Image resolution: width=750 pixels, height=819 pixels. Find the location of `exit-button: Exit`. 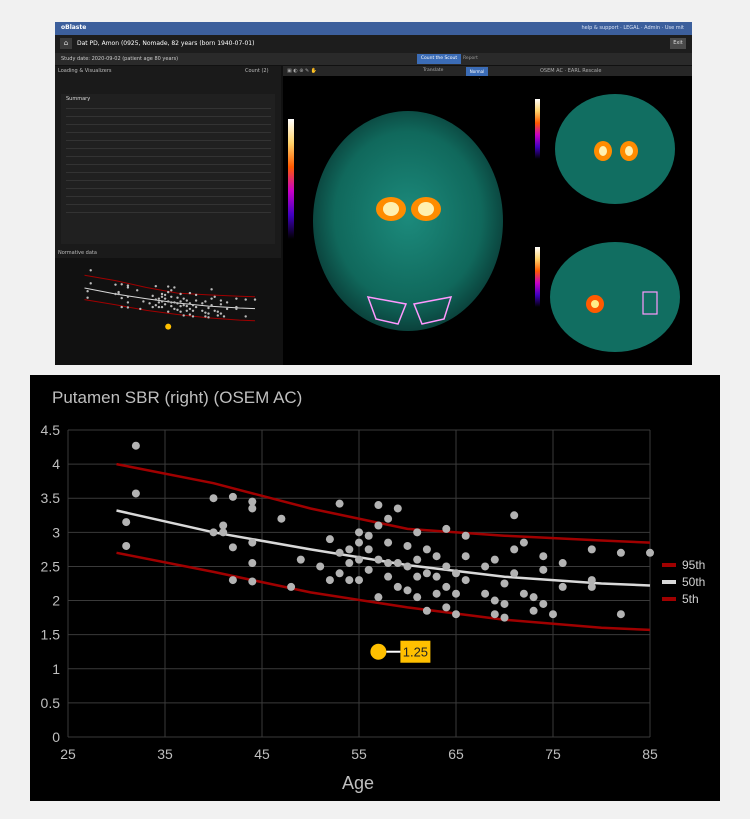

exit-button: Exit is located at coordinates (678, 43).